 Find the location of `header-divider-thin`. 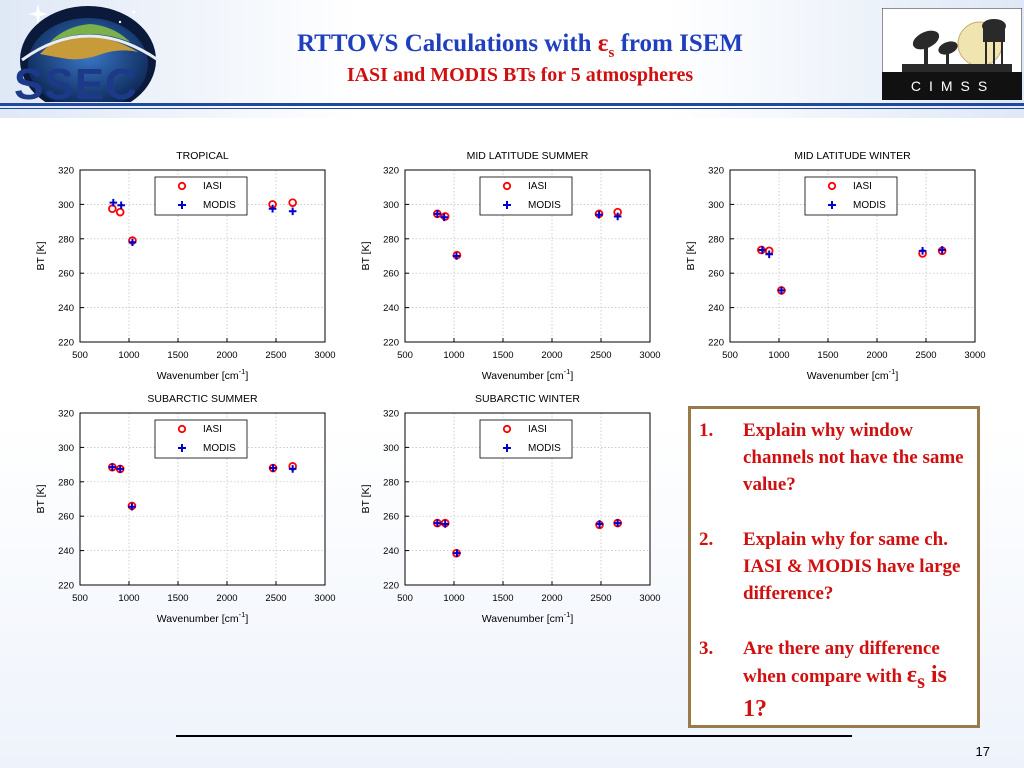

header-divider-thin is located at coordinates (512, 108).